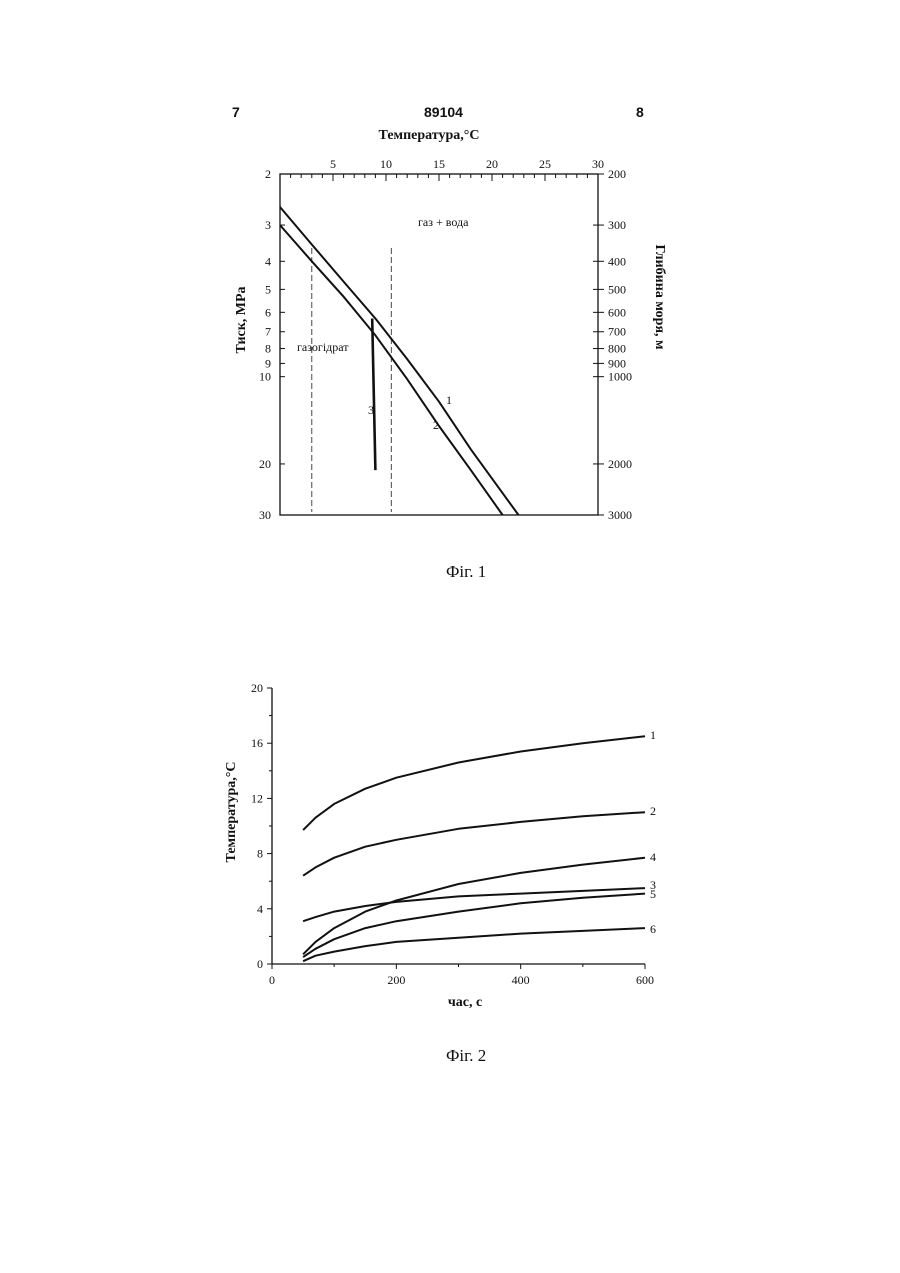 The height and width of the screenshot is (1273, 900). What do you see at coordinates (257, 743) in the screenshot?
I see `y-tick-label: 16` at bounding box center [257, 743].